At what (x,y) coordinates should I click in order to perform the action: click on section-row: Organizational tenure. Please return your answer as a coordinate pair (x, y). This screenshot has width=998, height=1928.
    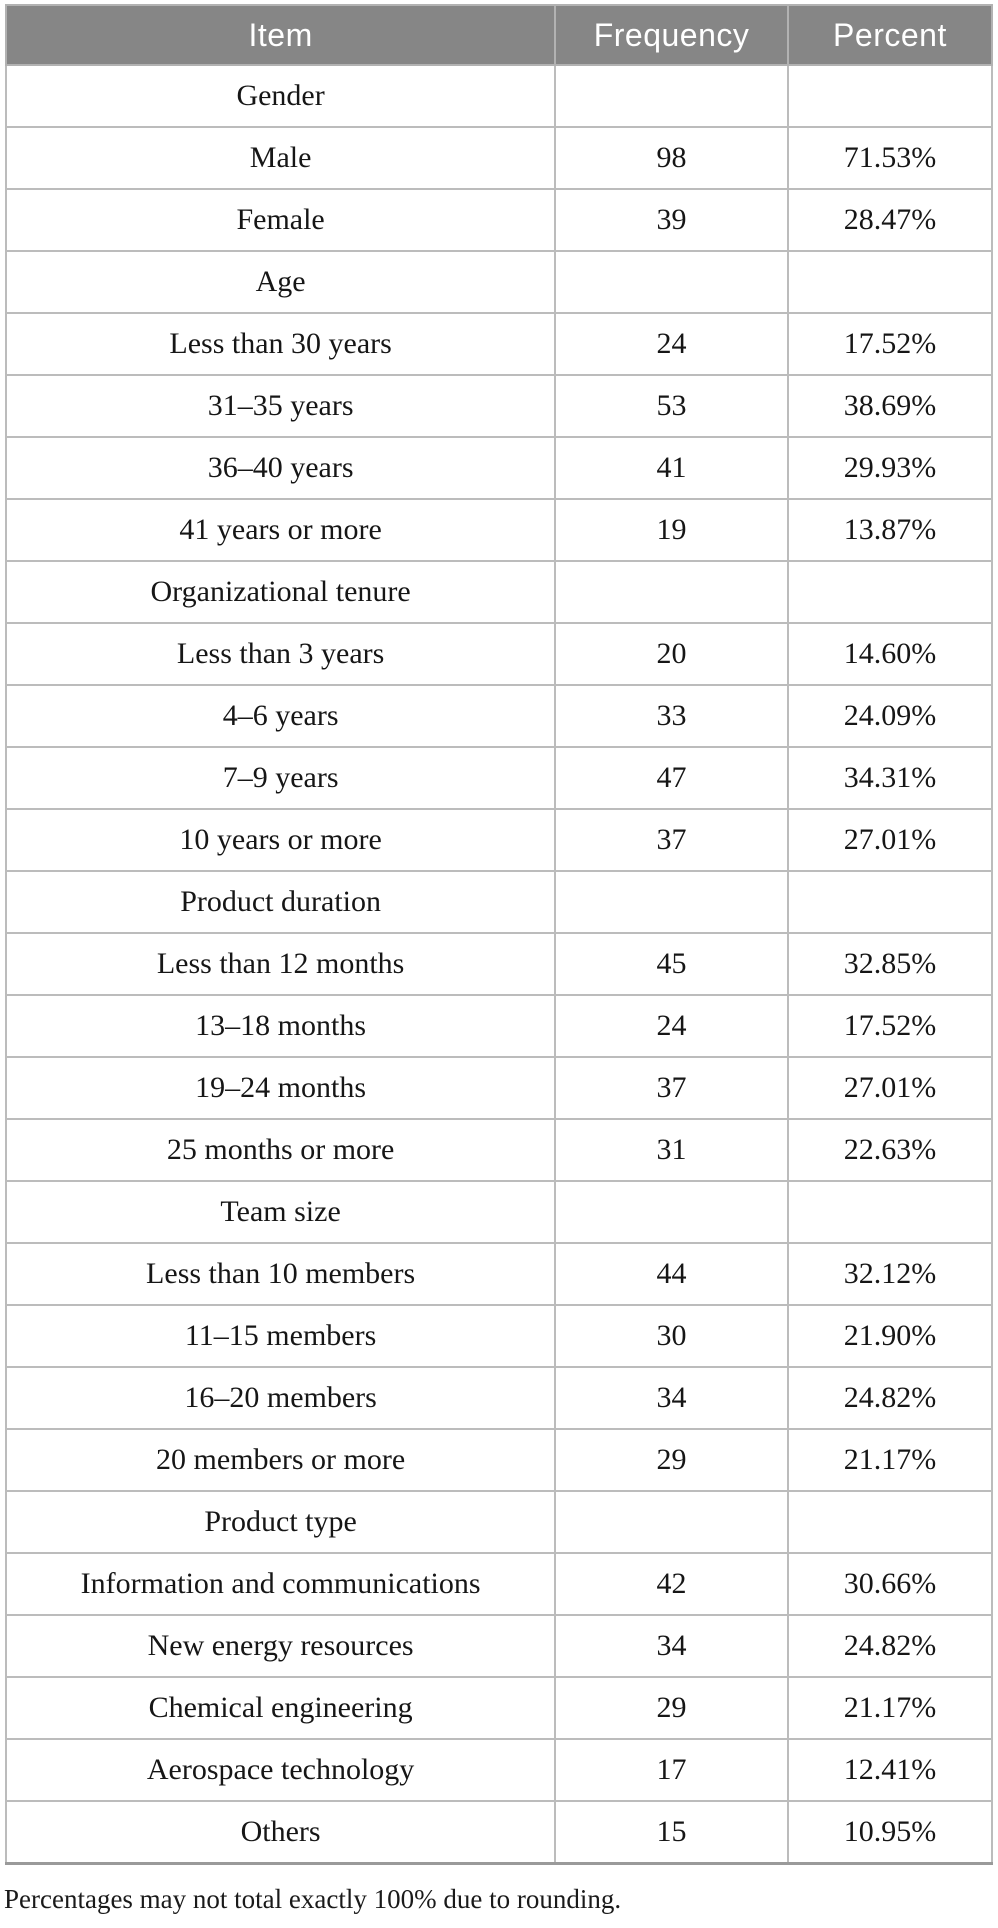
    Looking at the image, I should click on (499, 592).